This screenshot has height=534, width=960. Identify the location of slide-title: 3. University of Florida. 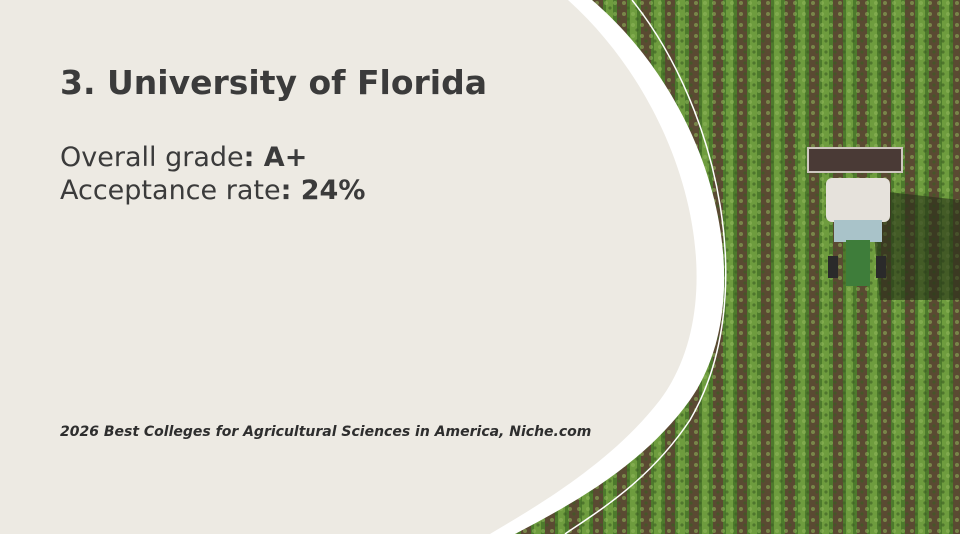
(273, 82).